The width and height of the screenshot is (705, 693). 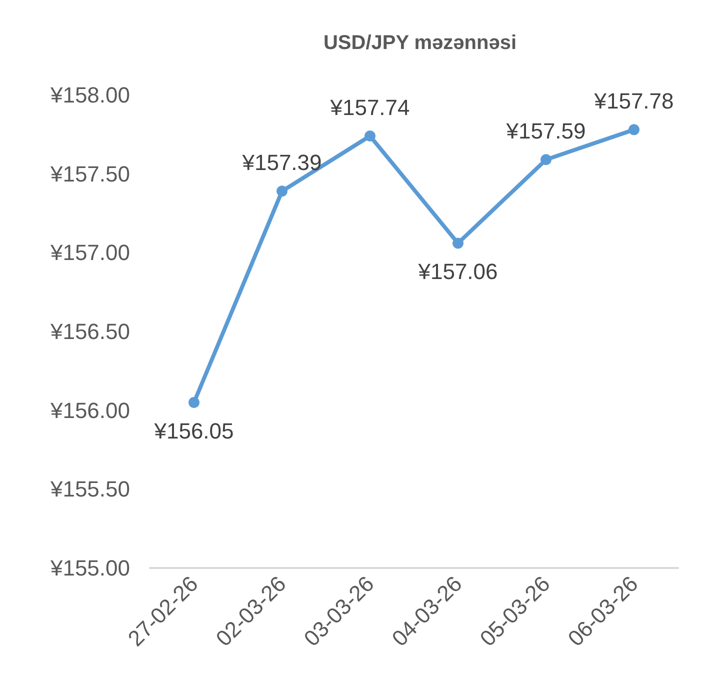 I want to click on data-label: ¥156.05, so click(x=193, y=431).